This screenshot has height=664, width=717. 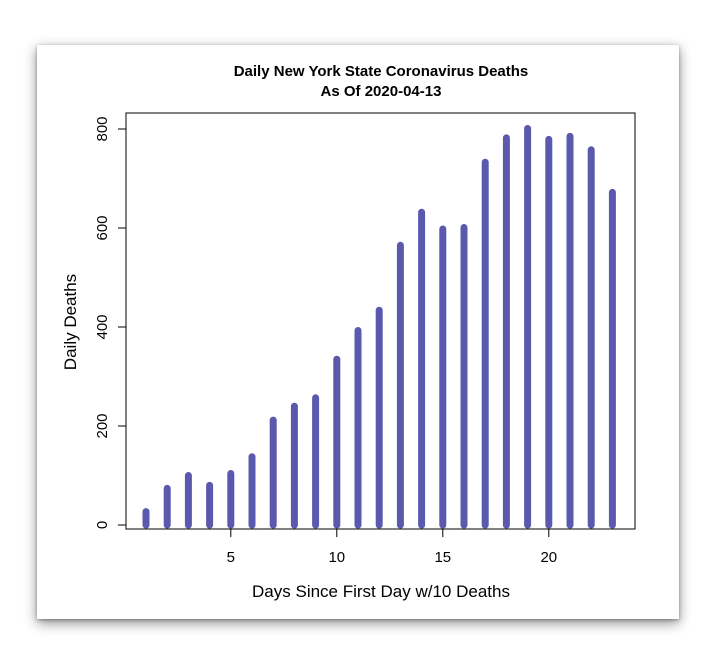 I want to click on y-tick-label-400: 400, so click(x=102, y=326).